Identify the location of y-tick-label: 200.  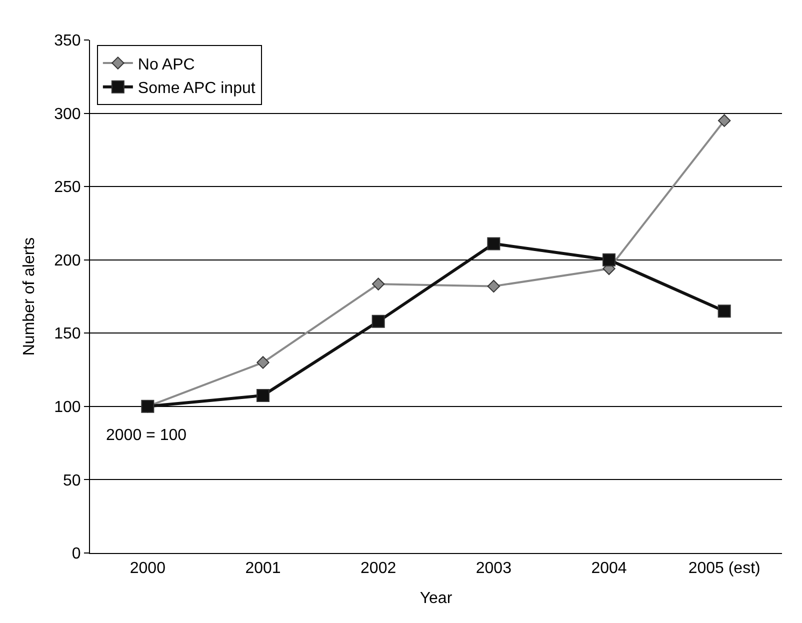
(67, 261).